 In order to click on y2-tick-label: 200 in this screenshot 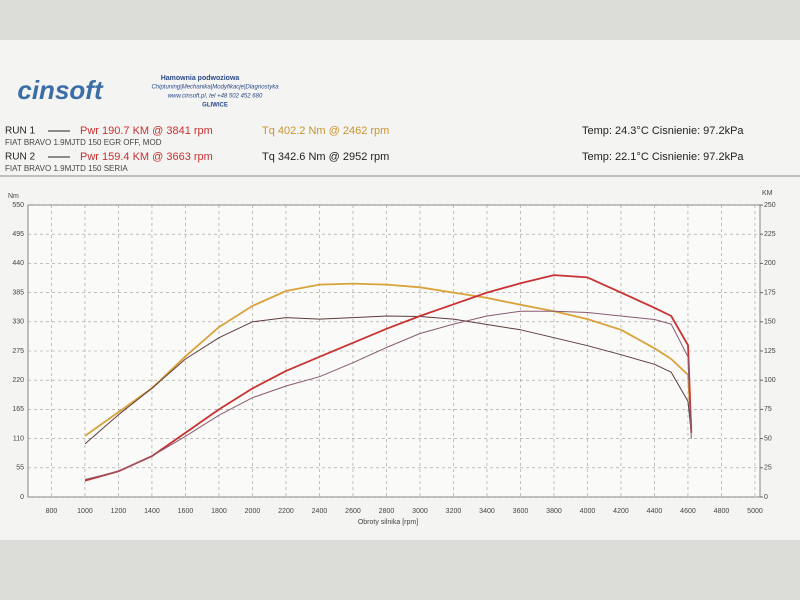, I will do `click(770, 263)`.